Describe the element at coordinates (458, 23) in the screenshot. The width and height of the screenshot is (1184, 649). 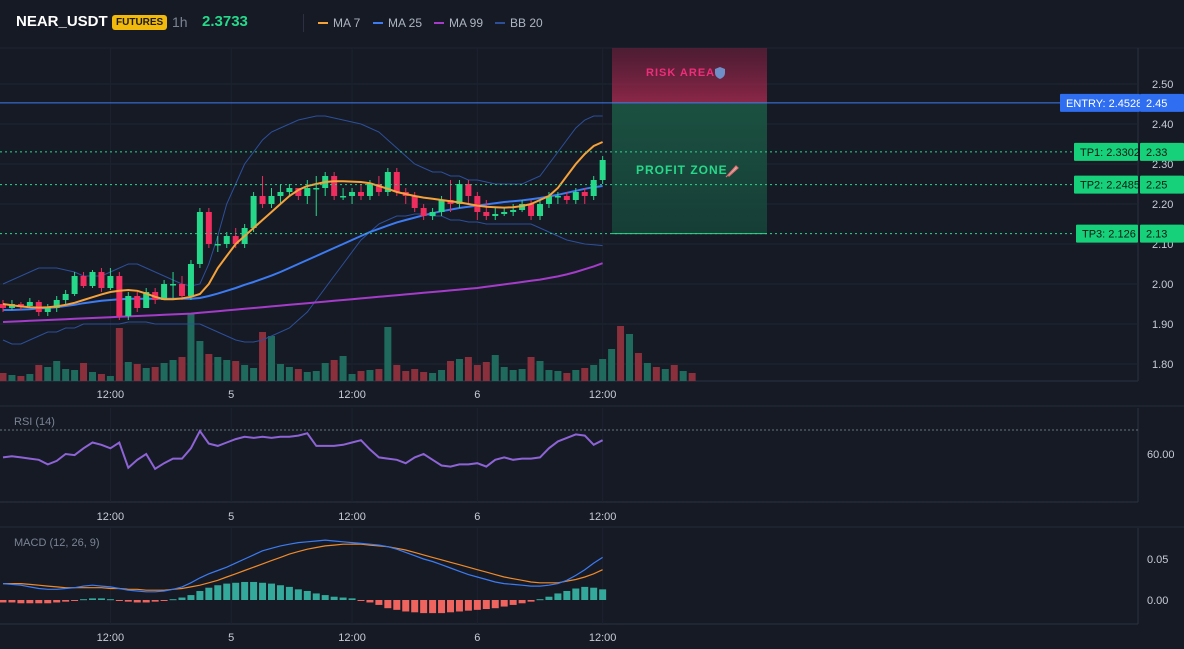
I see `legend-ma99: MA 99` at that location.